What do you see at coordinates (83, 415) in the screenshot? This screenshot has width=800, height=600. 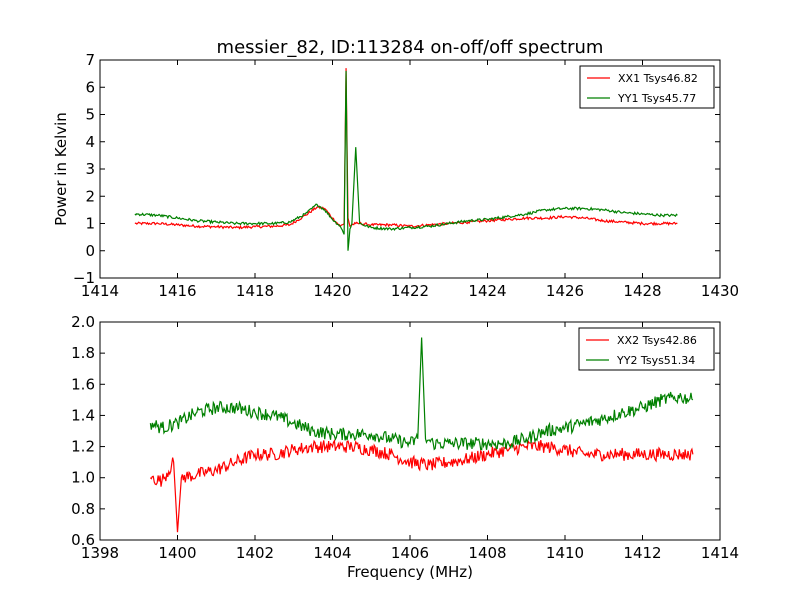 I see `y-tick-label: 1.4` at bounding box center [83, 415].